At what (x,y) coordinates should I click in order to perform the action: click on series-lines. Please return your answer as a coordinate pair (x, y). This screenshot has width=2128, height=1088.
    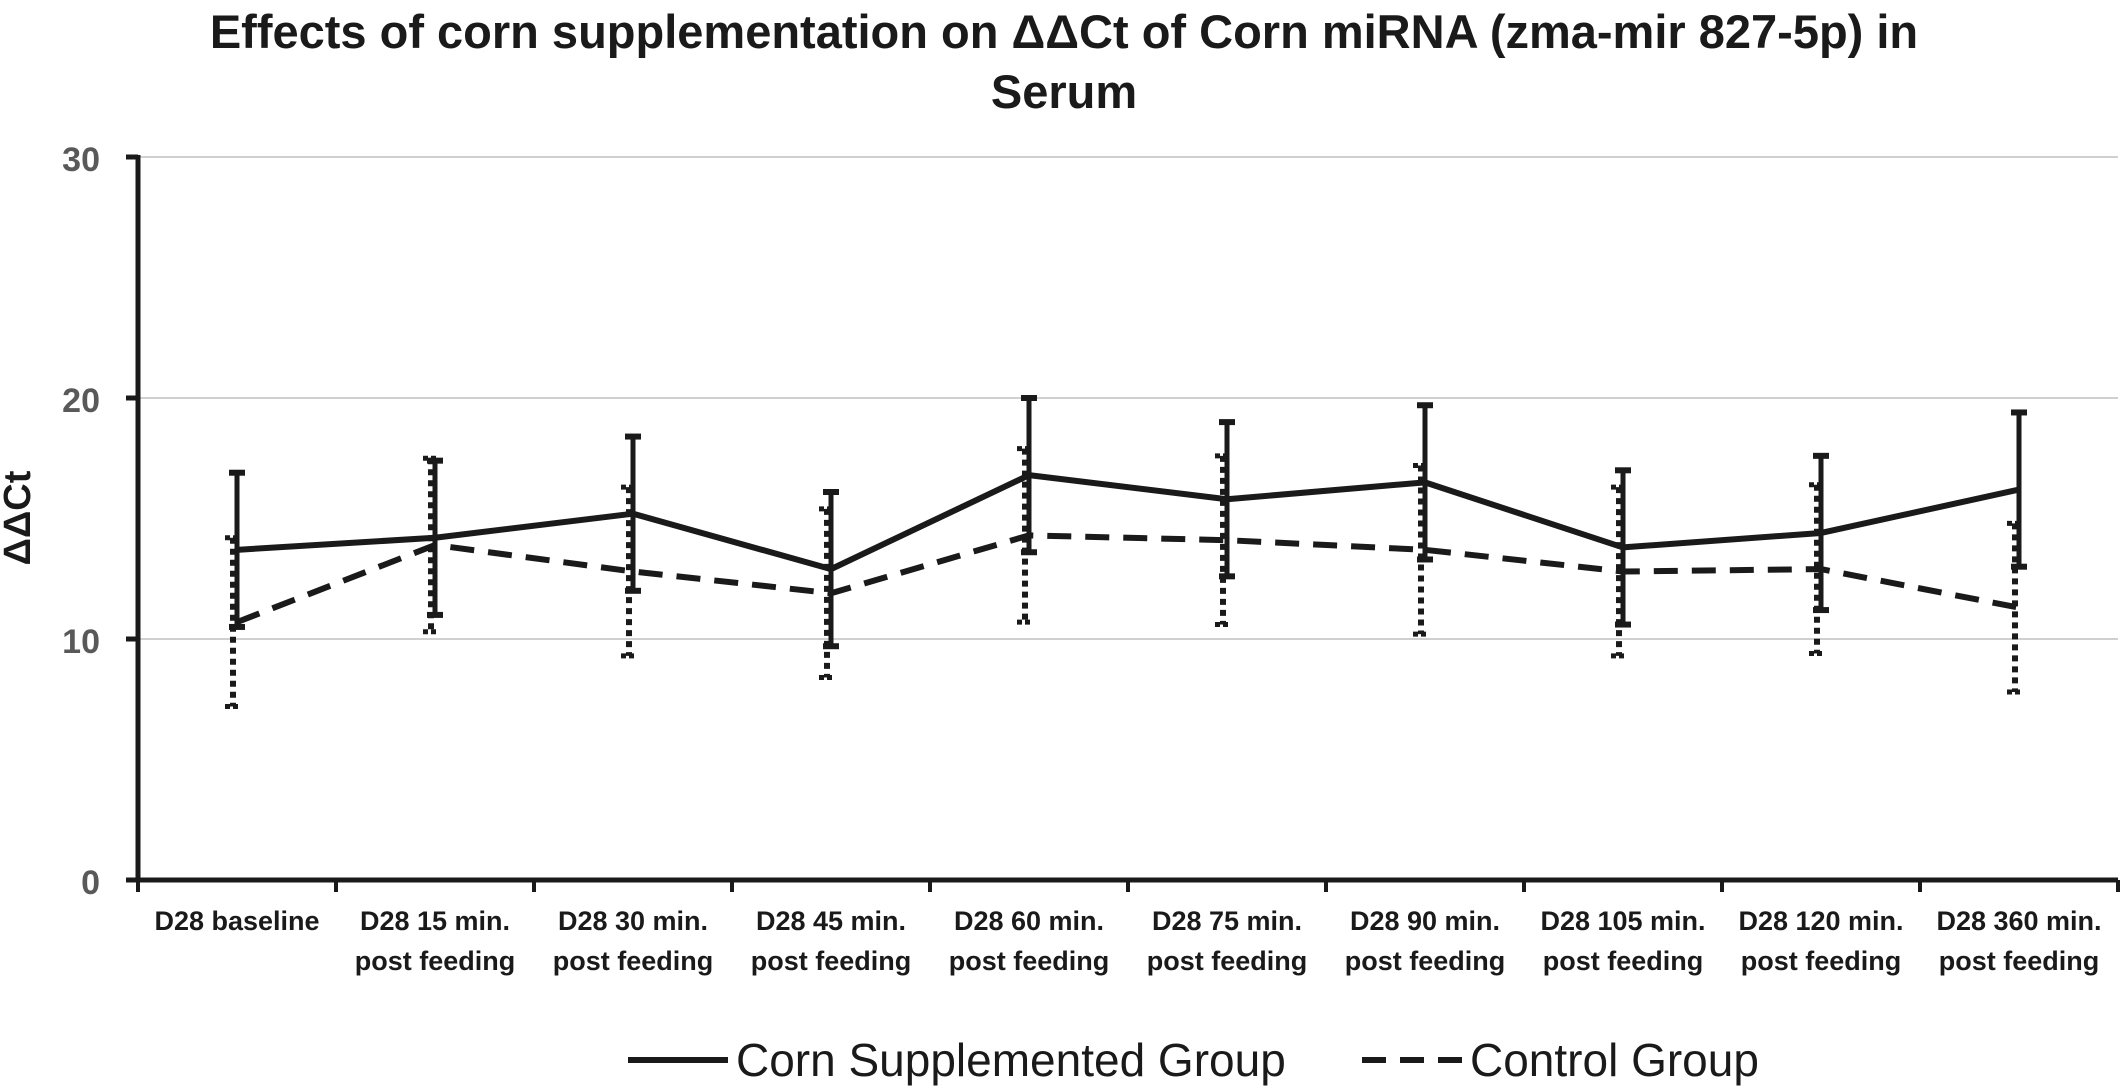
    Looking at the image, I should click on (1127, 548).